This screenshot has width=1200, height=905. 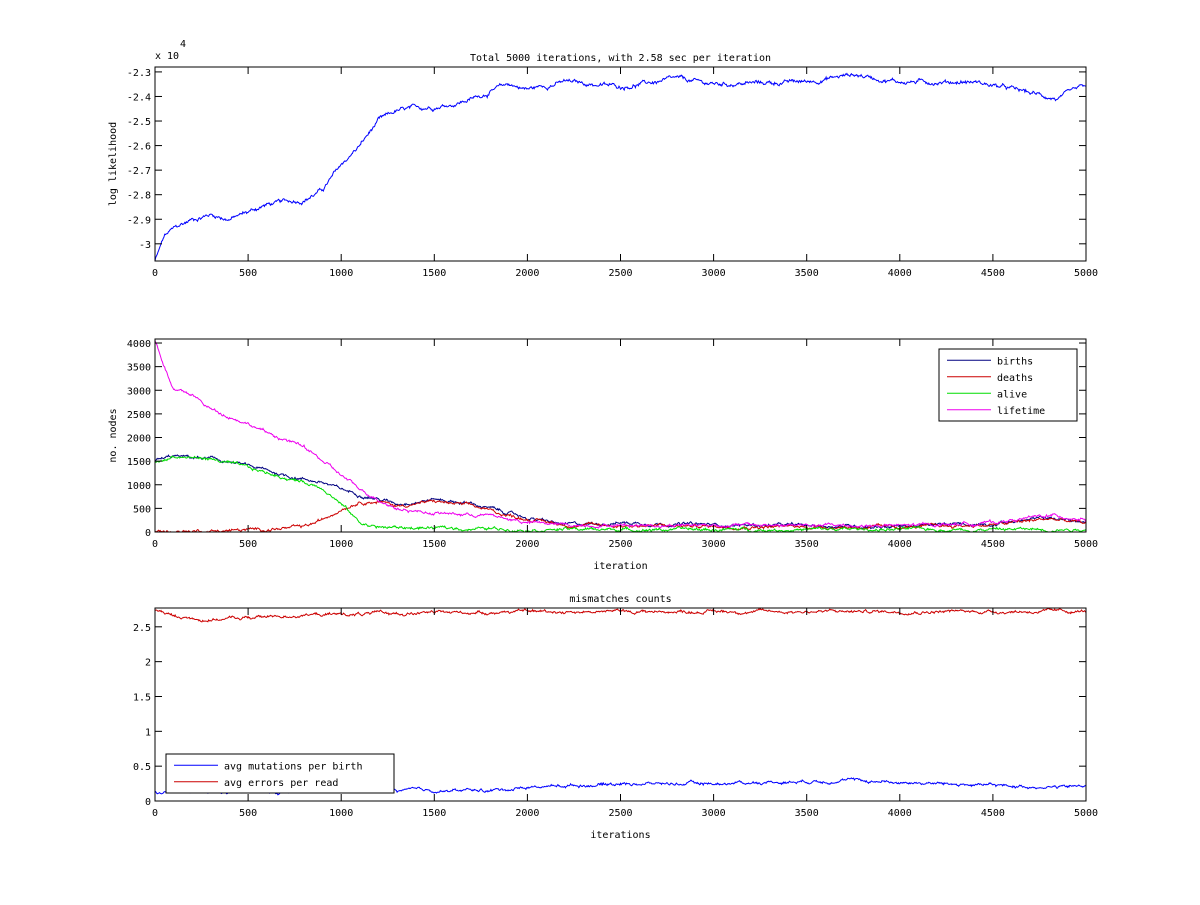 What do you see at coordinates (281, 783) in the screenshot?
I see `legend-label: avg errors per read` at bounding box center [281, 783].